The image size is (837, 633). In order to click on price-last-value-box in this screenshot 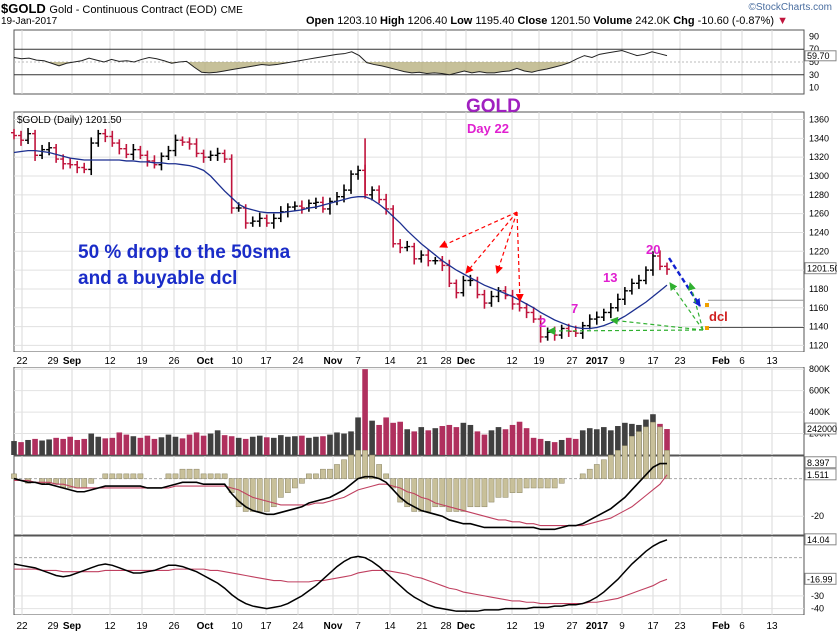, I will do `click(820, 268)`.